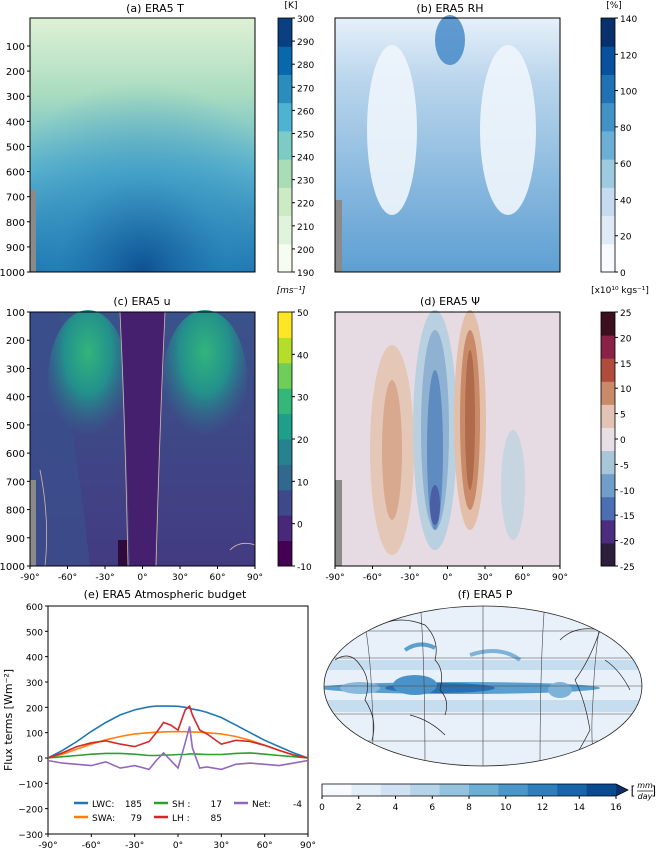 Image resolution: width=657 pixels, height=850 pixels. I want to click on legend-value: -4, so click(297, 805).